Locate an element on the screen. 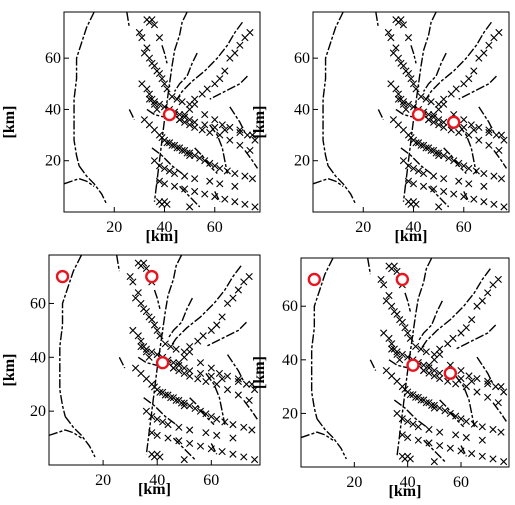 Image resolution: width=515 pixels, height=505 pixels. x-tick-label: 40 is located at coordinates (157, 480).